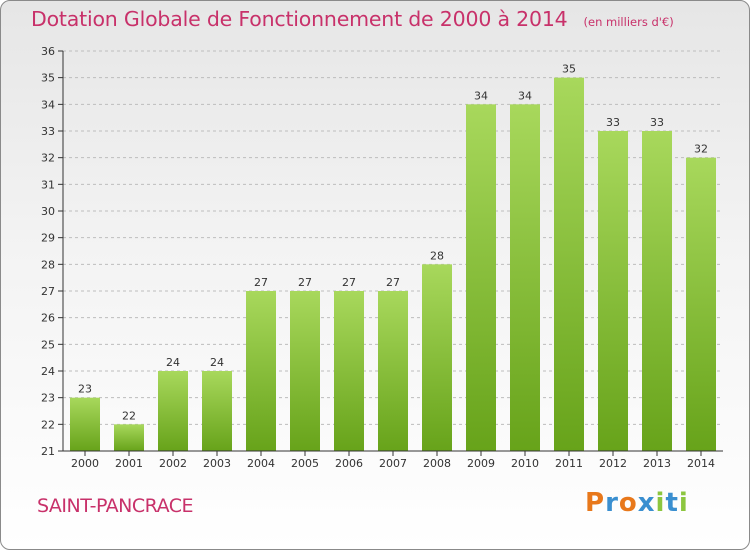 This screenshot has width=750, height=550. What do you see at coordinates (305, 371) in the screenshot?
I see `bar-2005` at bounding box center [305, 371].